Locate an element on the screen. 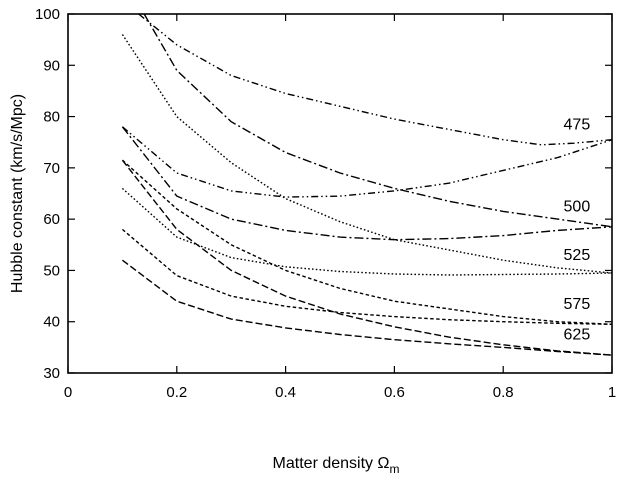 This screenshot has height=480, width=617. x-tick-label: 1 is located at coordinates (612, 392).